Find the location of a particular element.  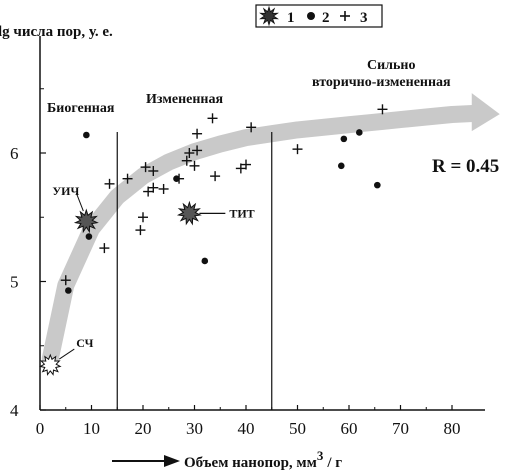

y-tick-label: 6 is located at coordinates (14, 153).